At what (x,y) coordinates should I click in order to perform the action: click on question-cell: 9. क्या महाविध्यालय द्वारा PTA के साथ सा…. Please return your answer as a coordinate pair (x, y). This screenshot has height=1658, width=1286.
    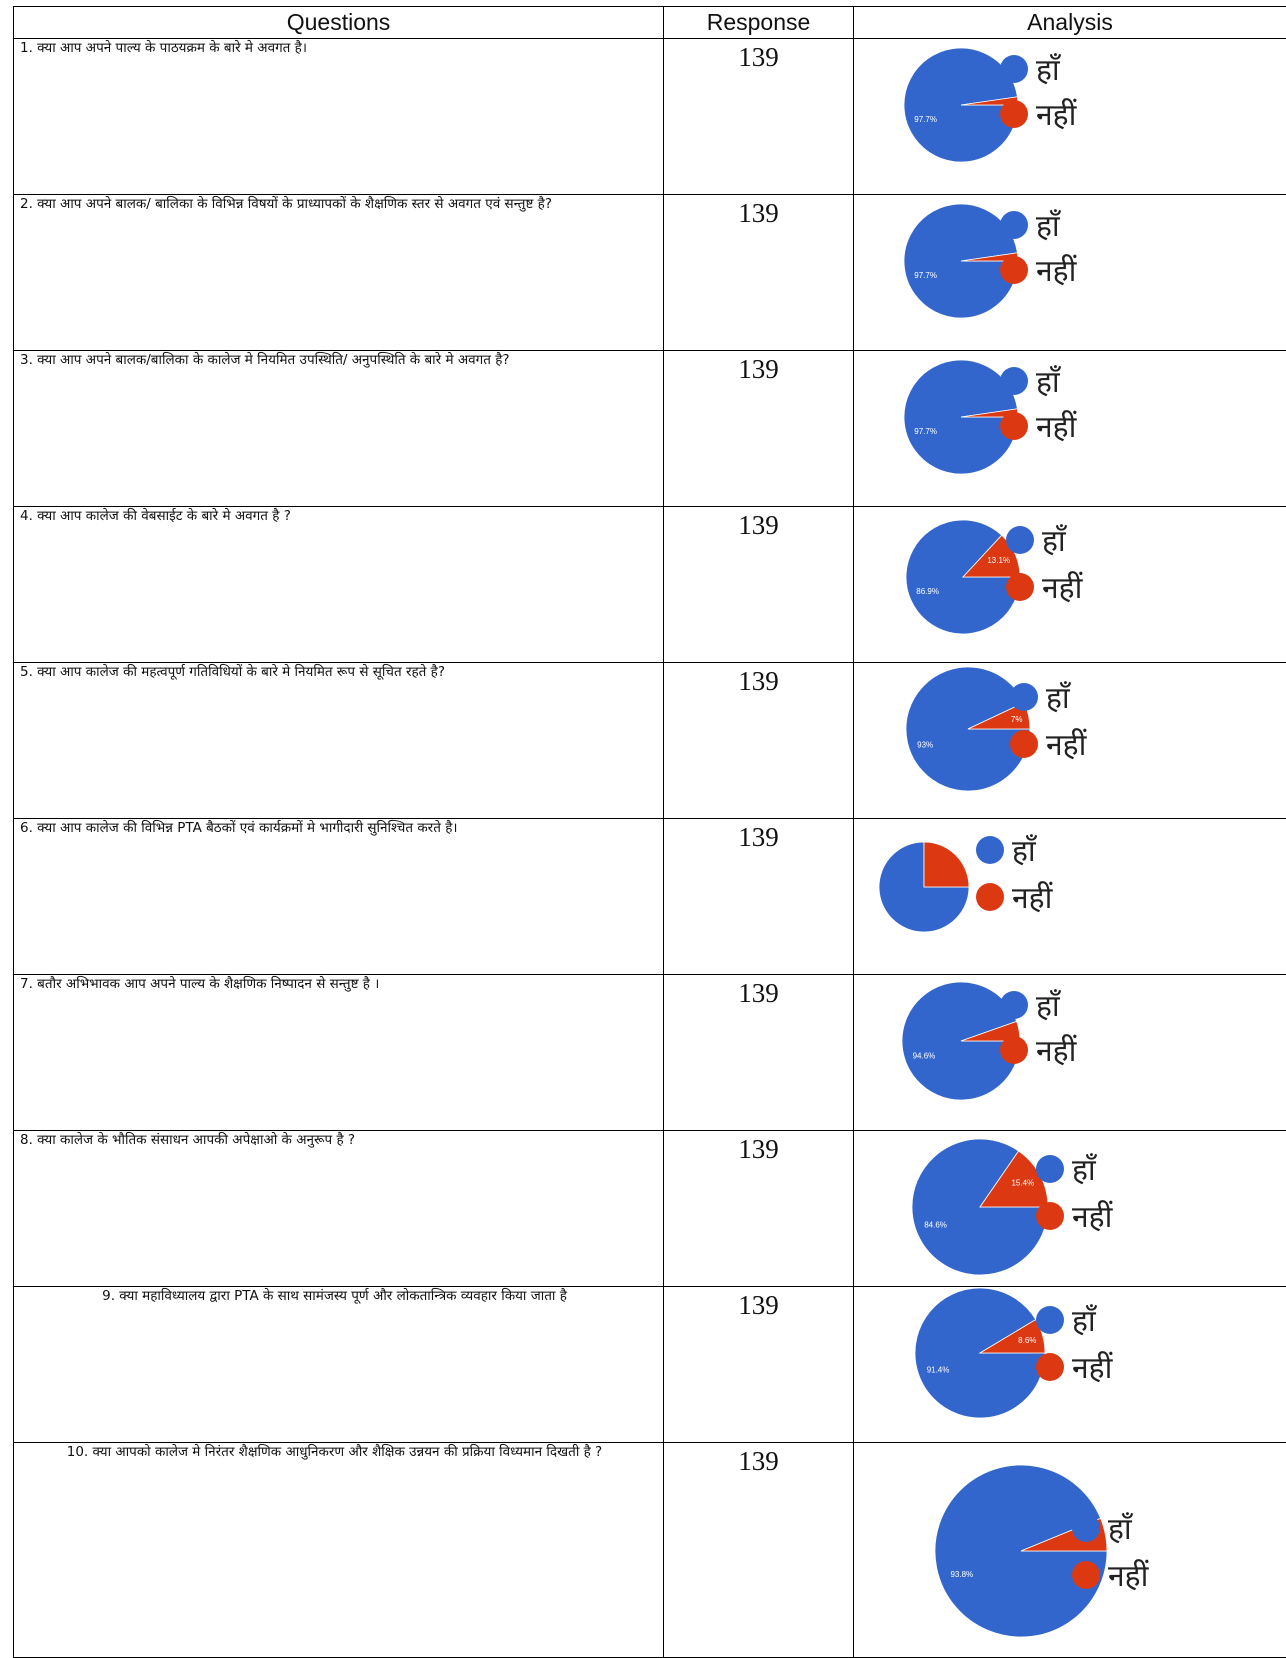
    Looking at the image, I should click on (339, 1365).